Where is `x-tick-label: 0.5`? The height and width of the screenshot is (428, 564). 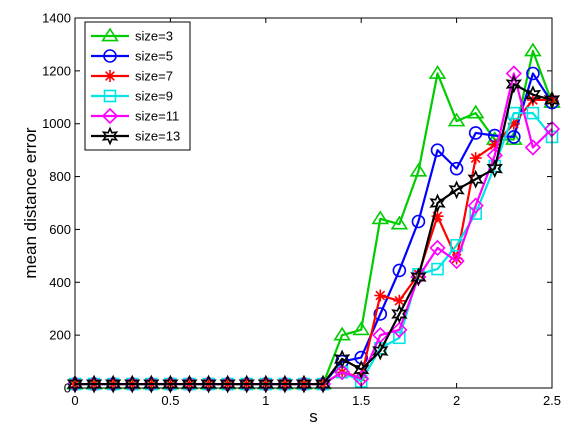 x-tick-label: 0.5 is located at coordinates (170, 400).